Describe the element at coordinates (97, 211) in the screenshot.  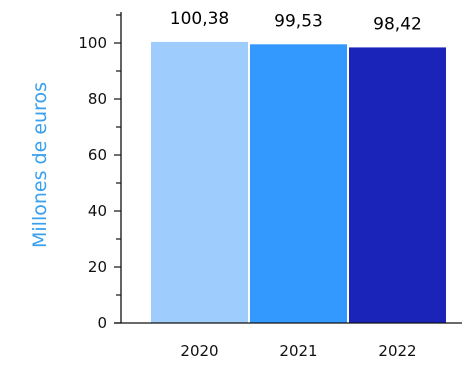
I see `y-tick-label: 40` at that location.